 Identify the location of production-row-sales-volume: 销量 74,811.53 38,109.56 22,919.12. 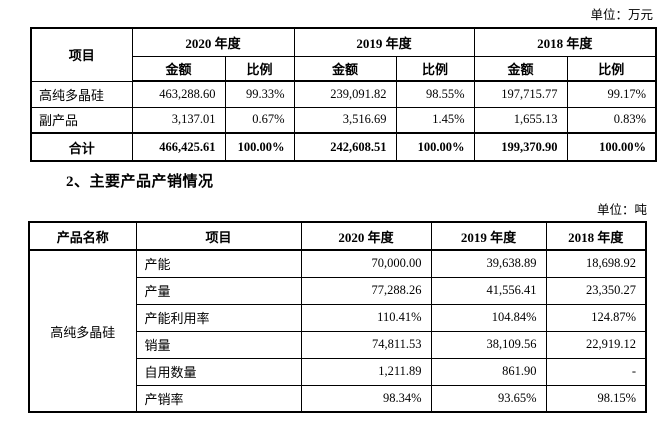
(338, 344).